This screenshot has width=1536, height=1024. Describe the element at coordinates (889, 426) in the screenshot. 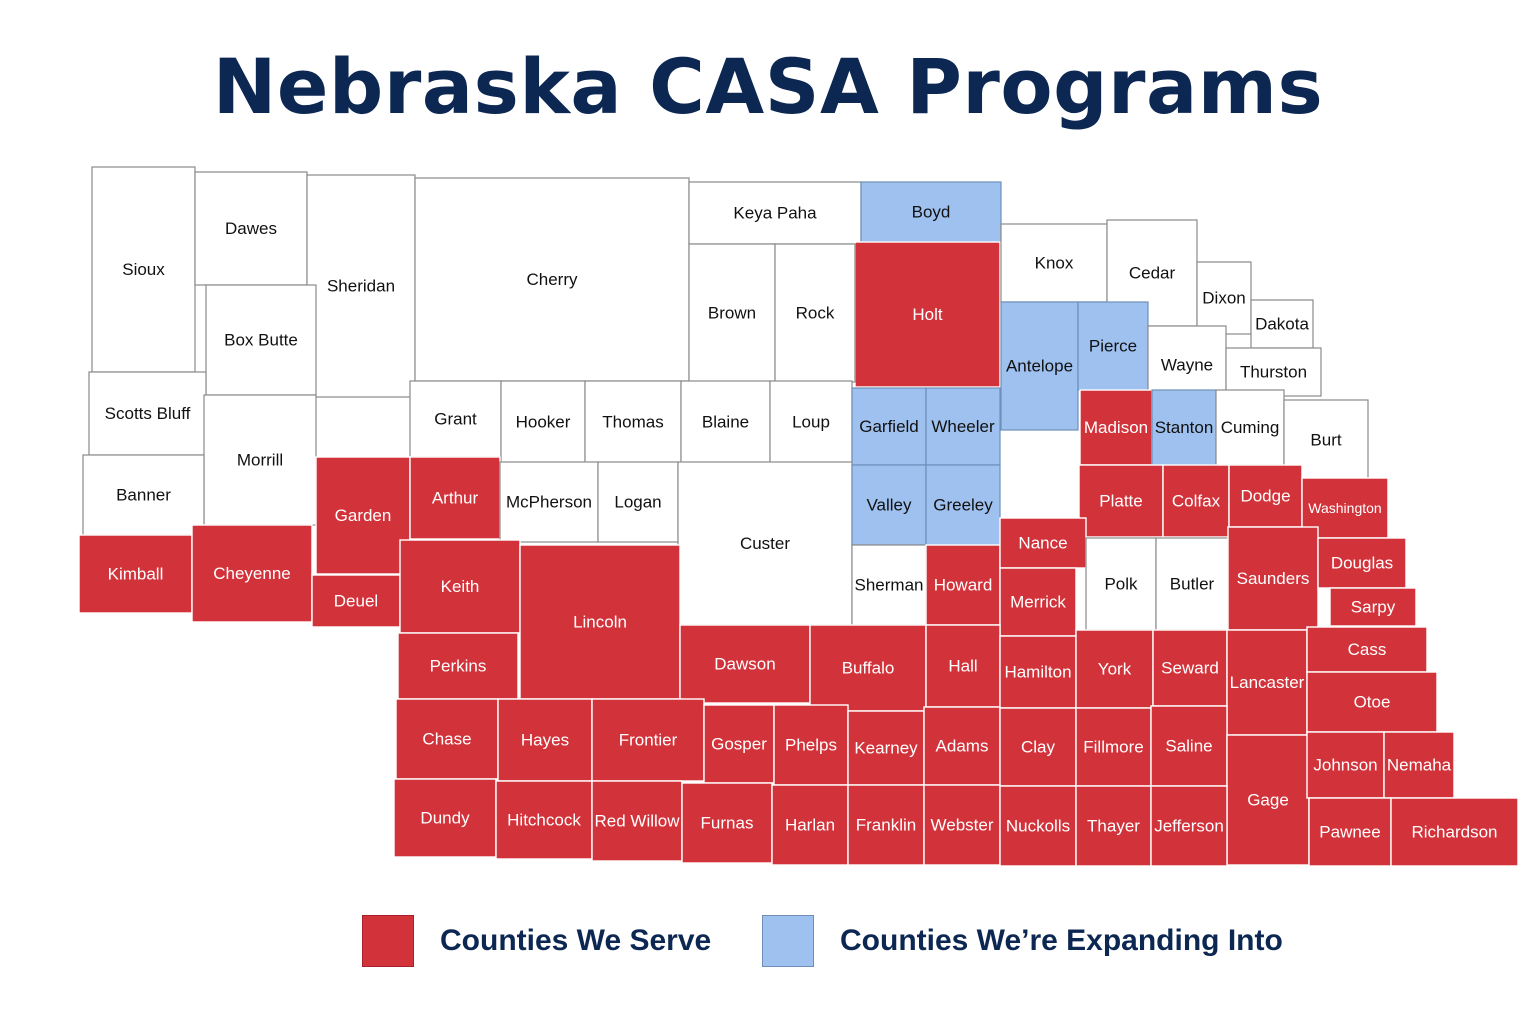

I see `county-garfield: Garfield` at that location.